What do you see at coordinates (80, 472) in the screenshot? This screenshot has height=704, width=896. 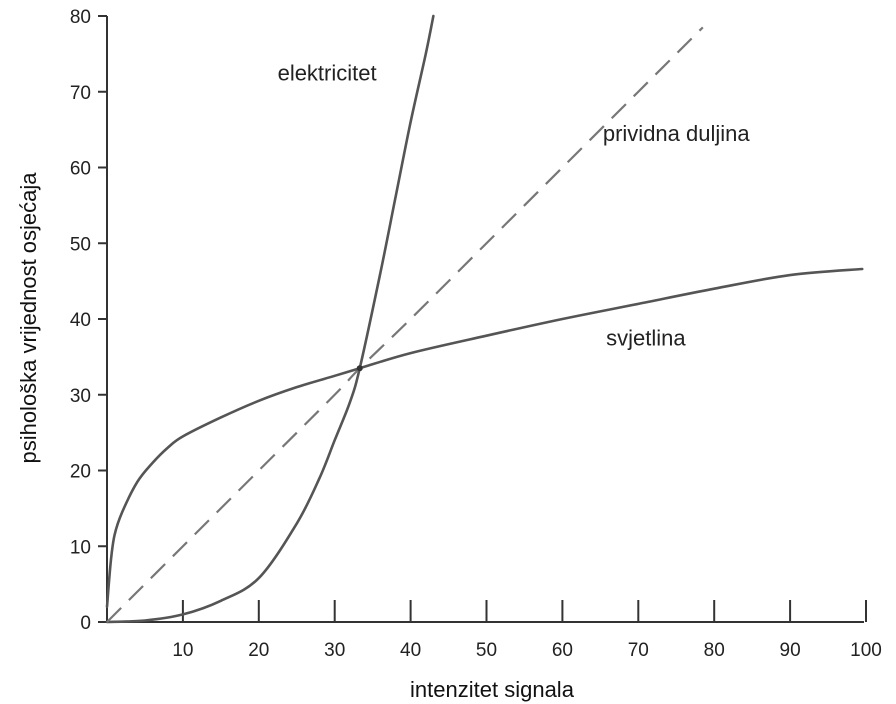 I see `y-tick-label: 20` at bounding box center [80, 472].